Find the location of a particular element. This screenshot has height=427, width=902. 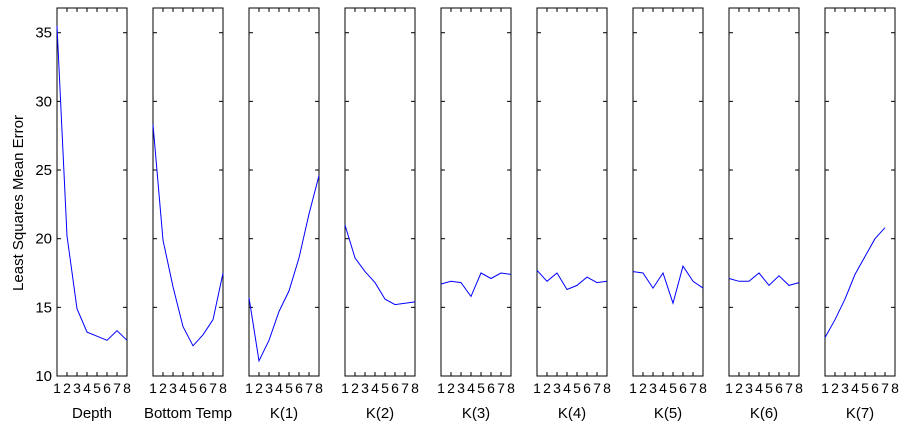

panel-label: Bottom Temp is located at coordinates (188, 413).